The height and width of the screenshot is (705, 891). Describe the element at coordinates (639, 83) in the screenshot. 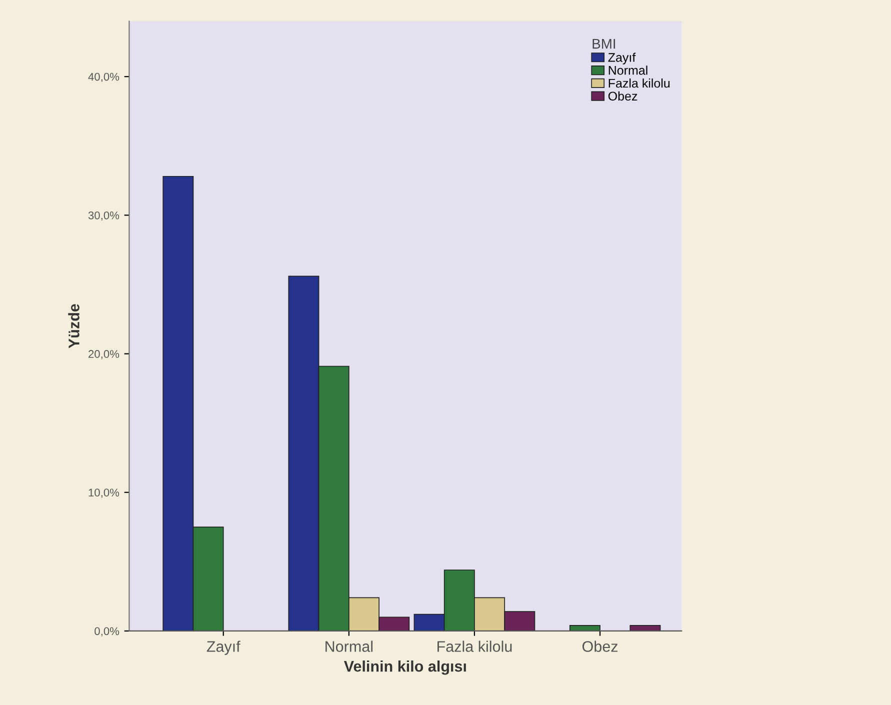

I see `legend-label: Fazla kilolu` at that location.